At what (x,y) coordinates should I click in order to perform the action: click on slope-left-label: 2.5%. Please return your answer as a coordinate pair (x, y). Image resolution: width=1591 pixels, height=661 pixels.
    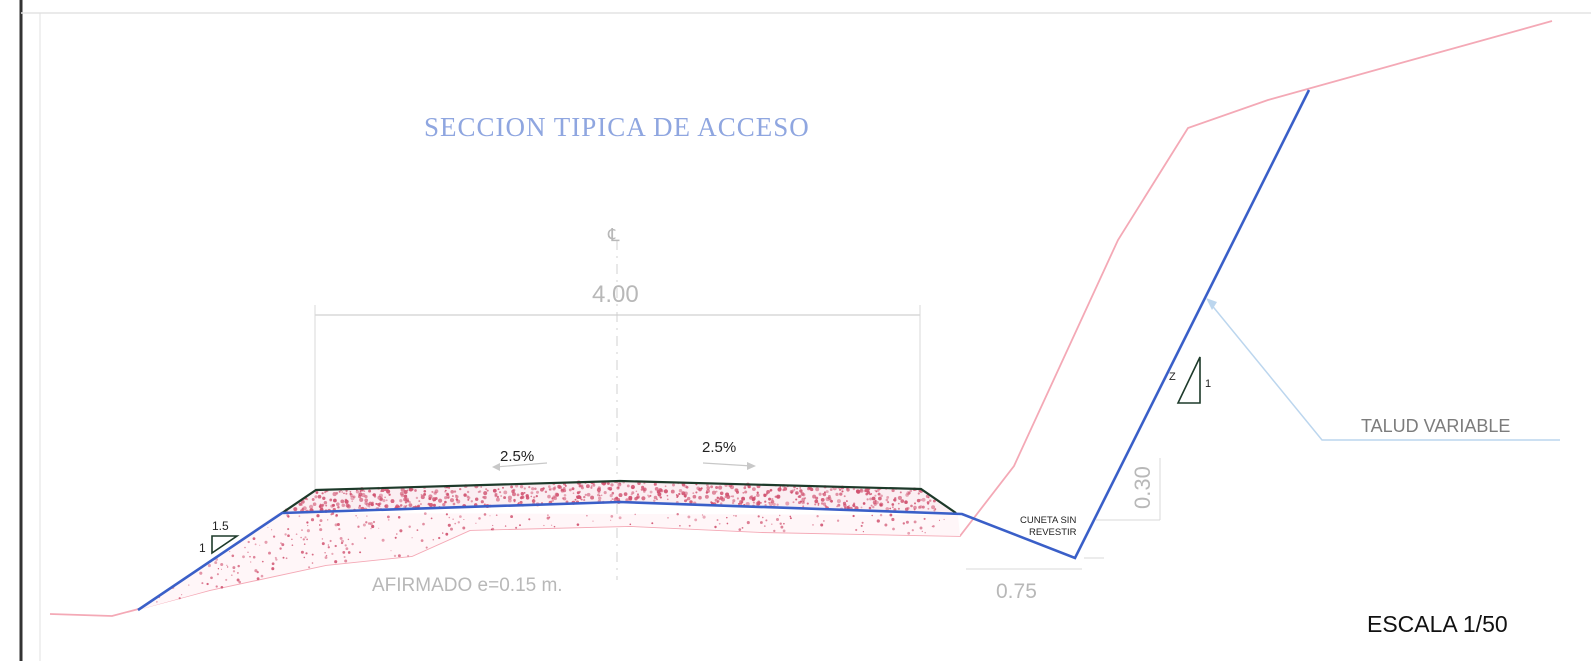
    Looking at the image, I should click on (517, 456).